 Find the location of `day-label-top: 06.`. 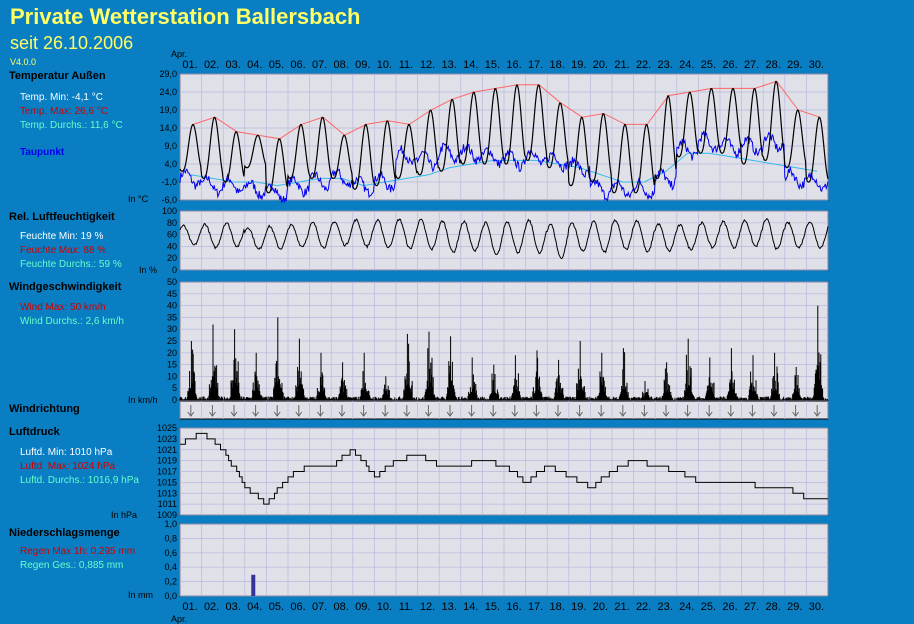

day-label-top: 06. is located at coordinates (297, 65).